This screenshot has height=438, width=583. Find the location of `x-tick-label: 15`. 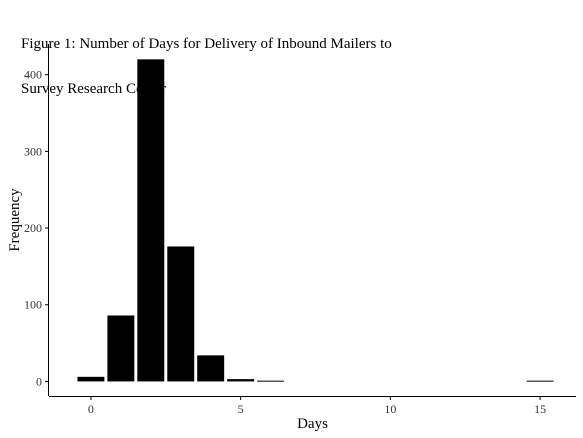

x-tick-label: 15 is located at coordinates (540, 409).